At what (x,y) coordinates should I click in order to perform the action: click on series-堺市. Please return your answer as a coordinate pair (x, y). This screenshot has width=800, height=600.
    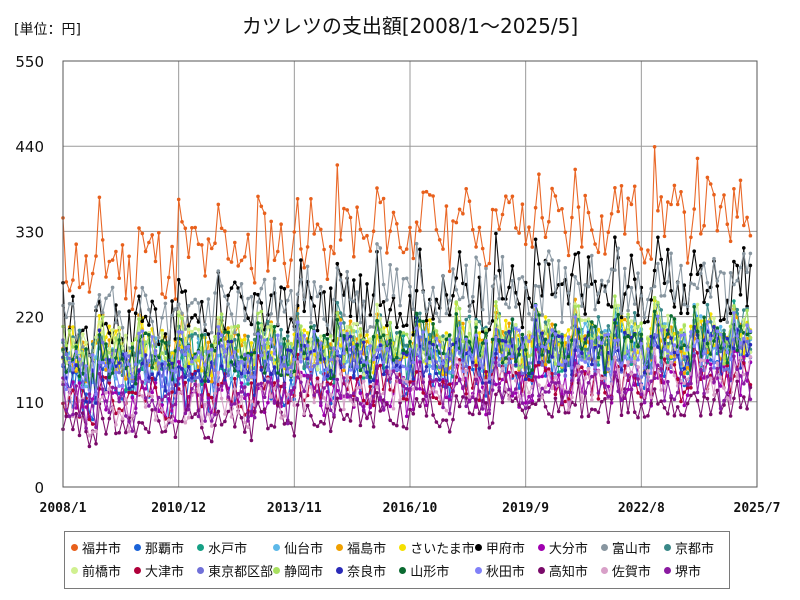
    Looking at the image, I should click on (407, 393).